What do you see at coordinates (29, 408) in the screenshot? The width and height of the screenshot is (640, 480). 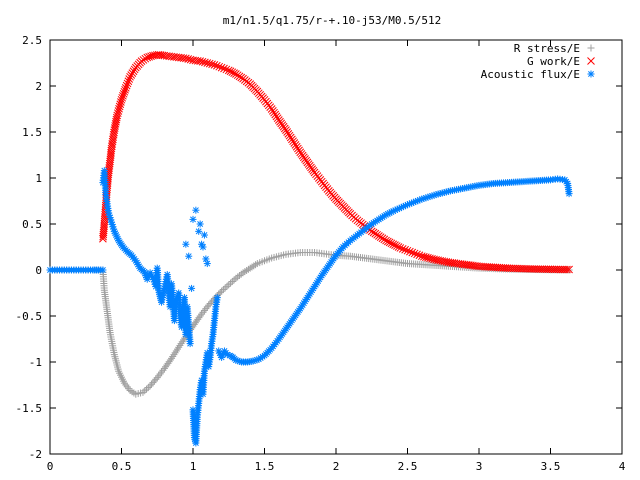 I see `y-tick-label: -1.5` at bounding box center [29, 408].